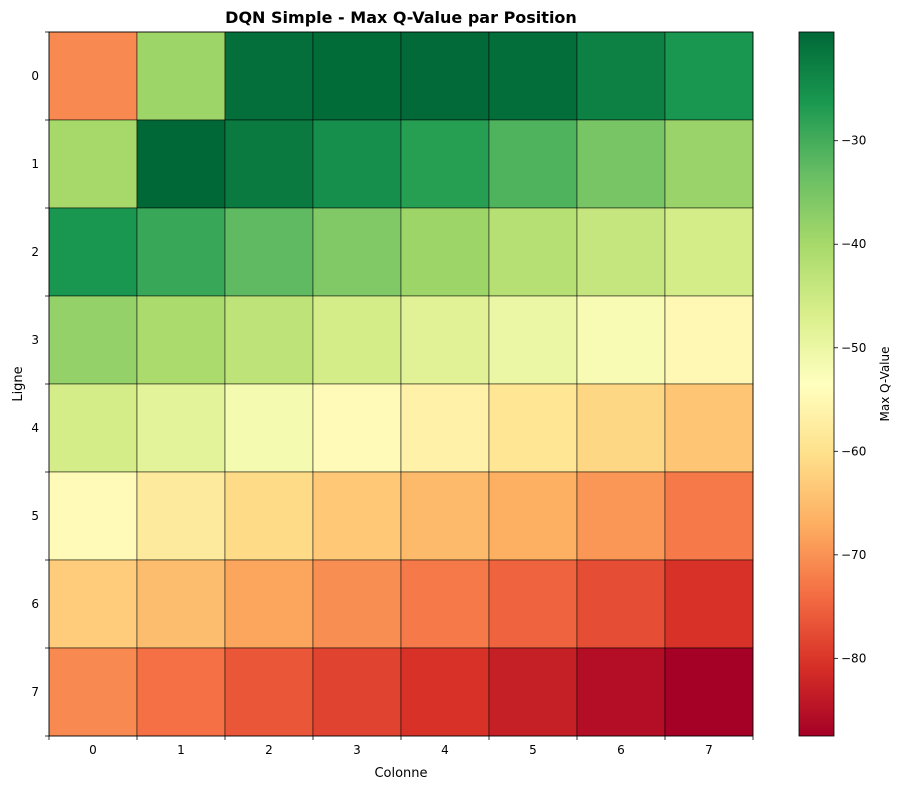 The image size is (902, 790). What do you see at coordinates (533, 750) in the screenshot?
I see `x-tick-label: 5` at bounding box center [533, 750].